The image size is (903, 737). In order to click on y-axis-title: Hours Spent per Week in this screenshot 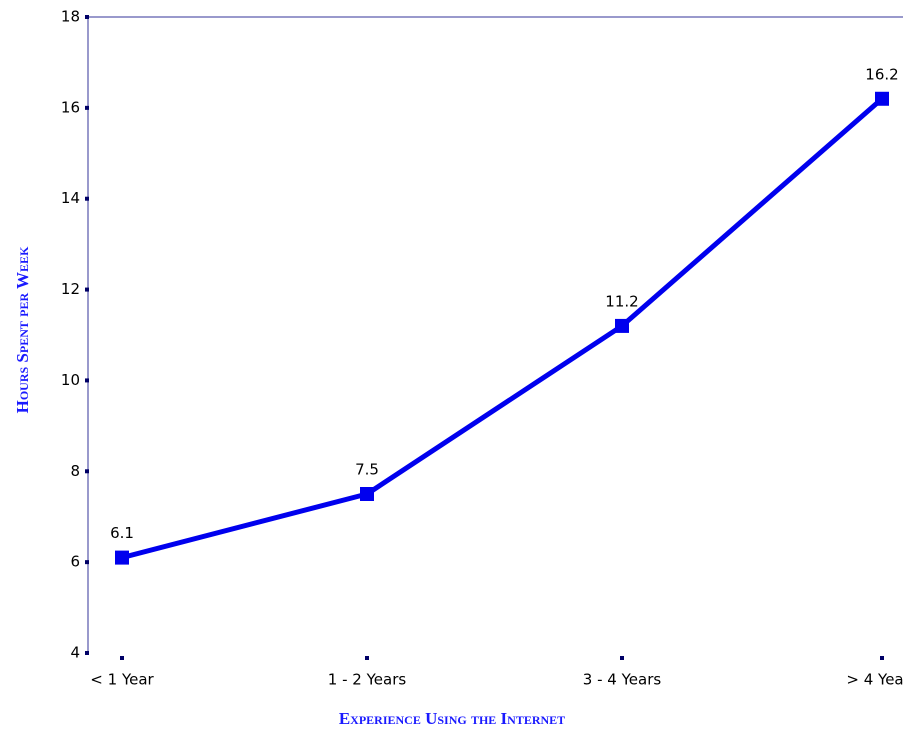, I will do `click(22, 329)`.